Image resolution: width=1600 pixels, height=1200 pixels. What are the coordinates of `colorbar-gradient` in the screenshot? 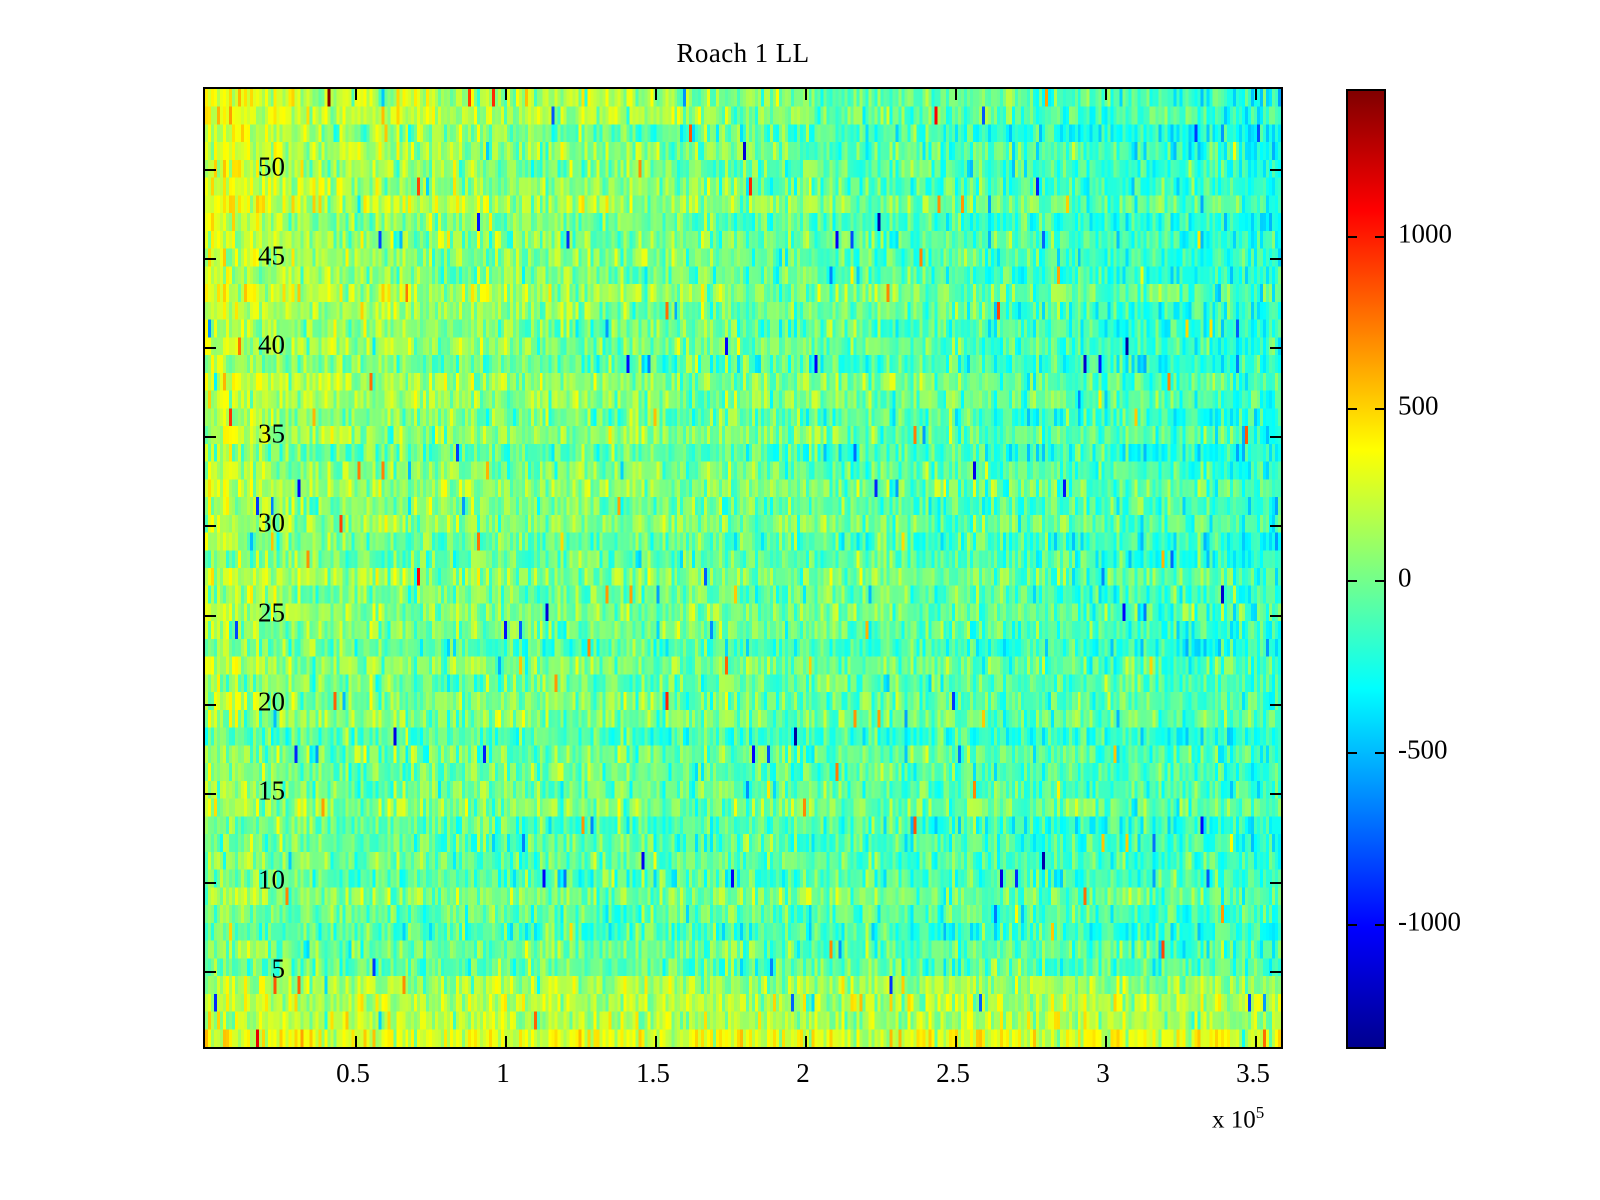 It's located at (1366, 569).